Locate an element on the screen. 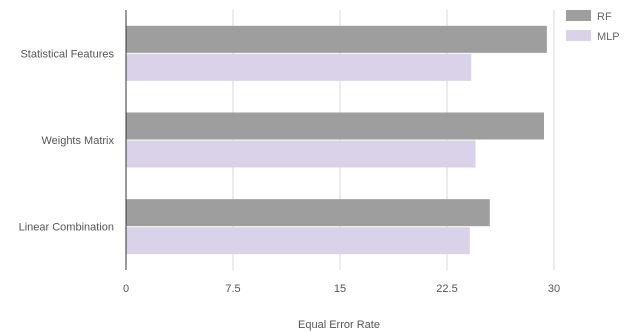  x-tick-label: 0 is located at coordinates (126, 289).